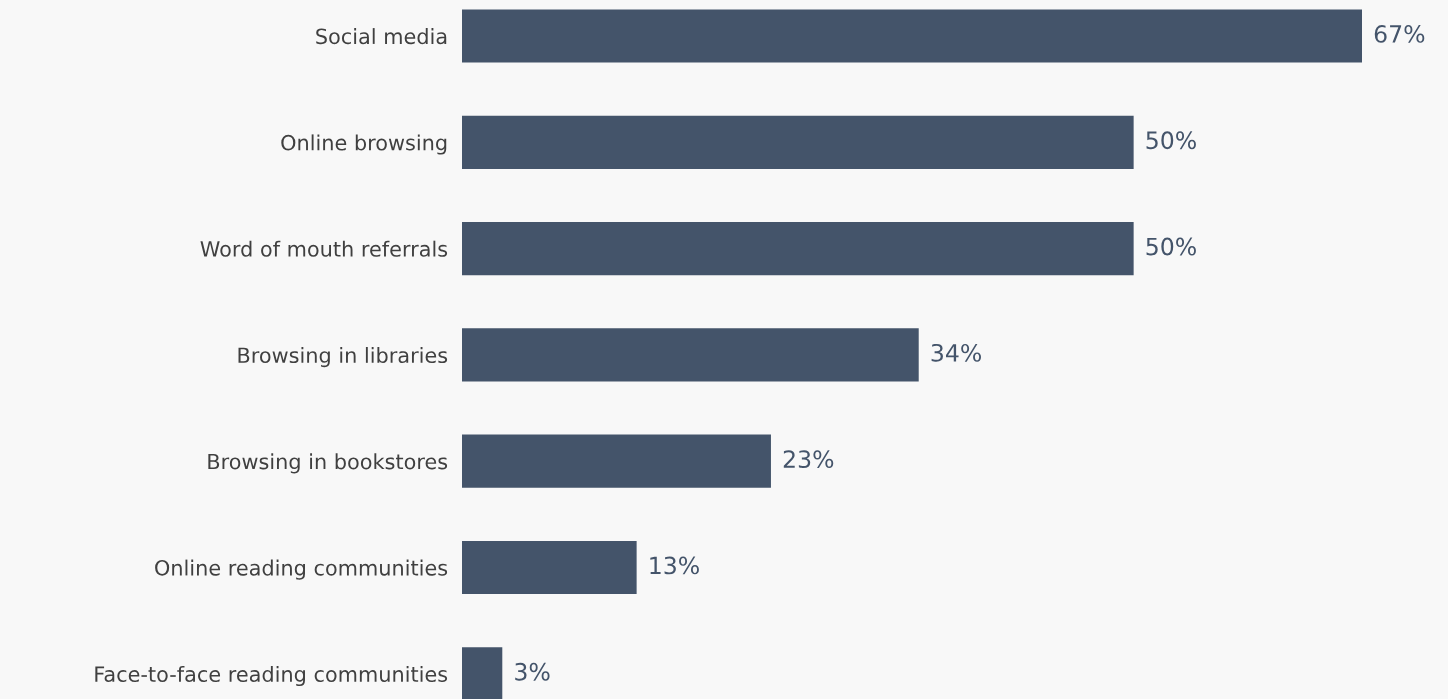  I want to click on y-tick-label: Online browsing, so click(364, 144).